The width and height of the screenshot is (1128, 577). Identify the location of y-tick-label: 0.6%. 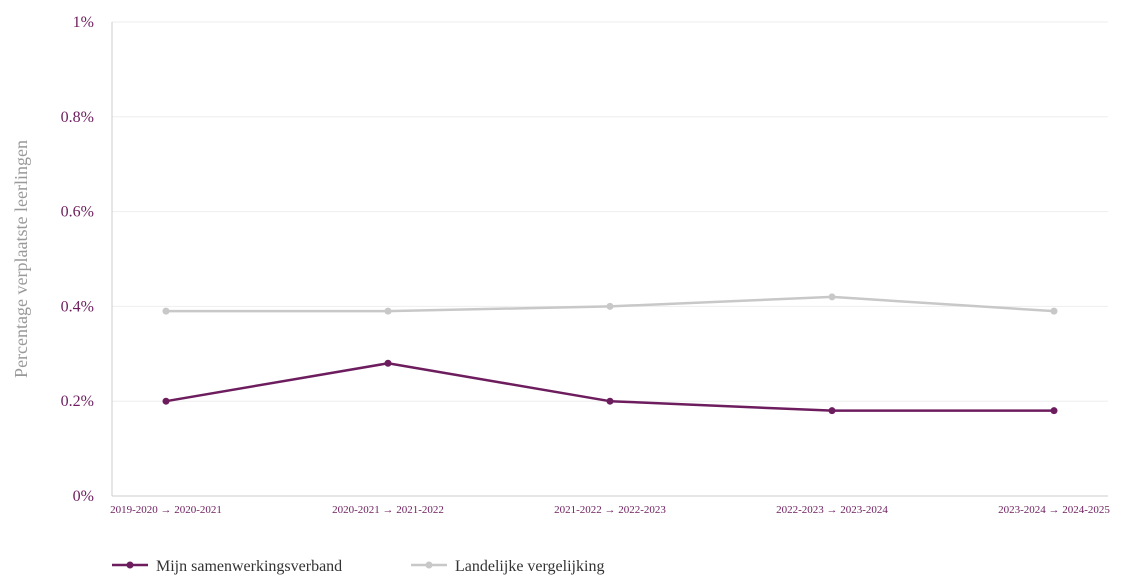
(77, 212).